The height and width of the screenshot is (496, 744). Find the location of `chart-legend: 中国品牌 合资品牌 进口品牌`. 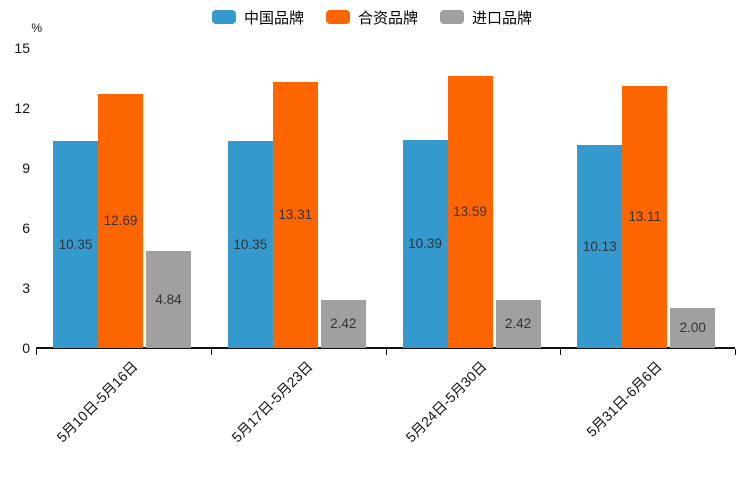

chart-legend: 中国品牌 合资品牌 进口品牌 is located at coordinates (372, 17).